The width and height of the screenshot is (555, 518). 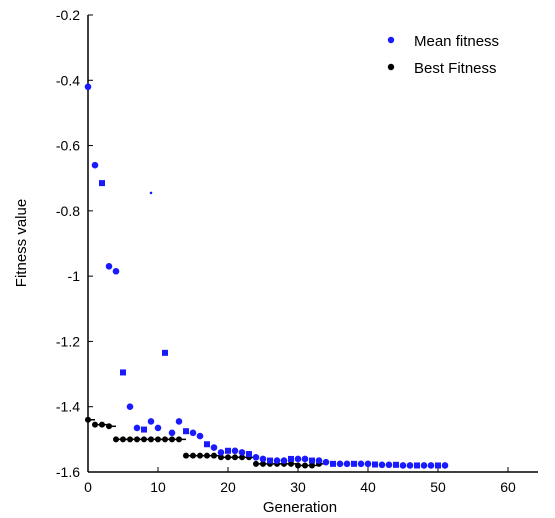 What do you see at coordinates (443, 55) in the screenshot?
I see `legend: Mean fitness Best Fitness` at bounding box center [443, 55].